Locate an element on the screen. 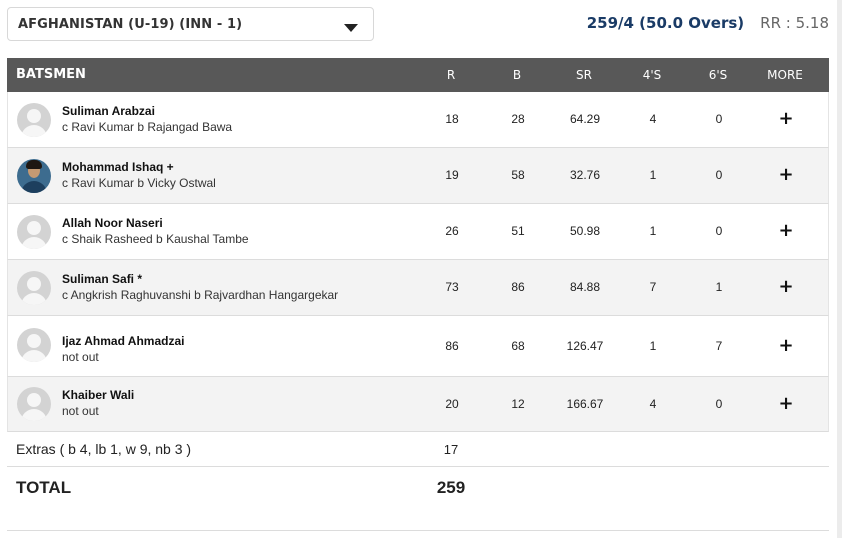 The height and width of the screenshot is (538, 842). strike-rate-cell: 84.88 is located at coordinates (585, 287).